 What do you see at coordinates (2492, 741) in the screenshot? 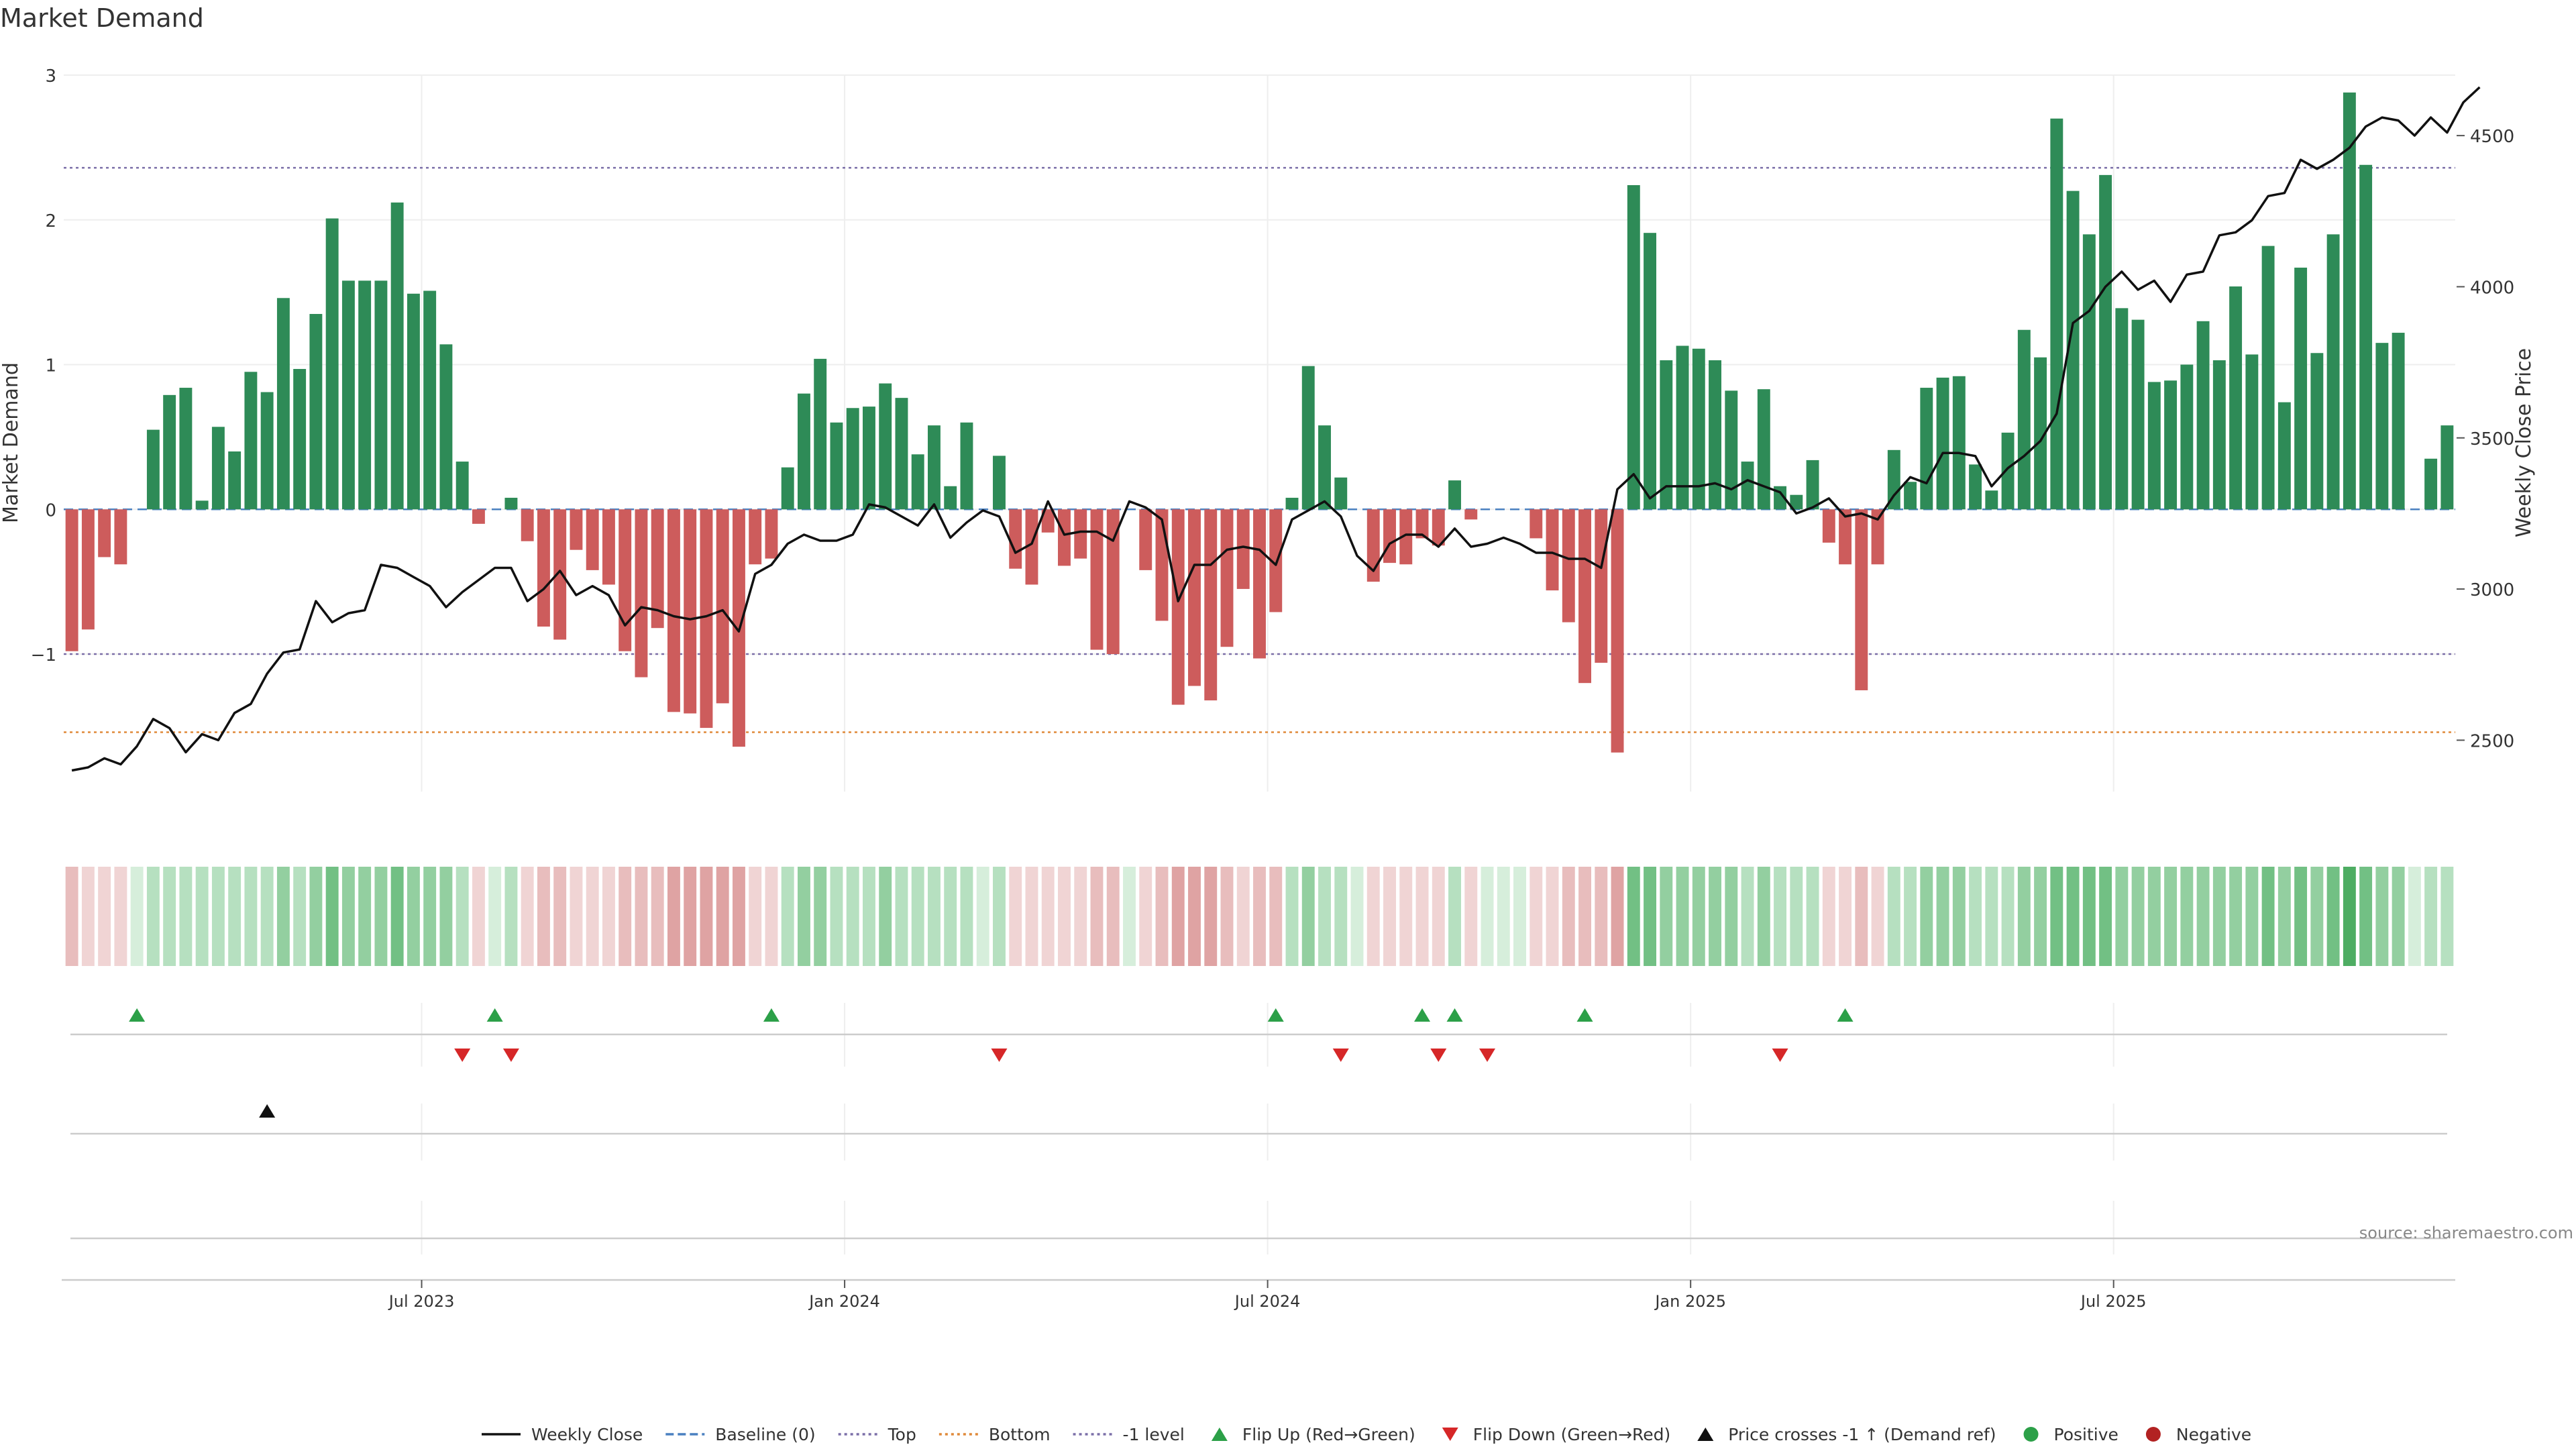
I see `y-right-tick-label: 2500` at bounding box center [2492, 741].